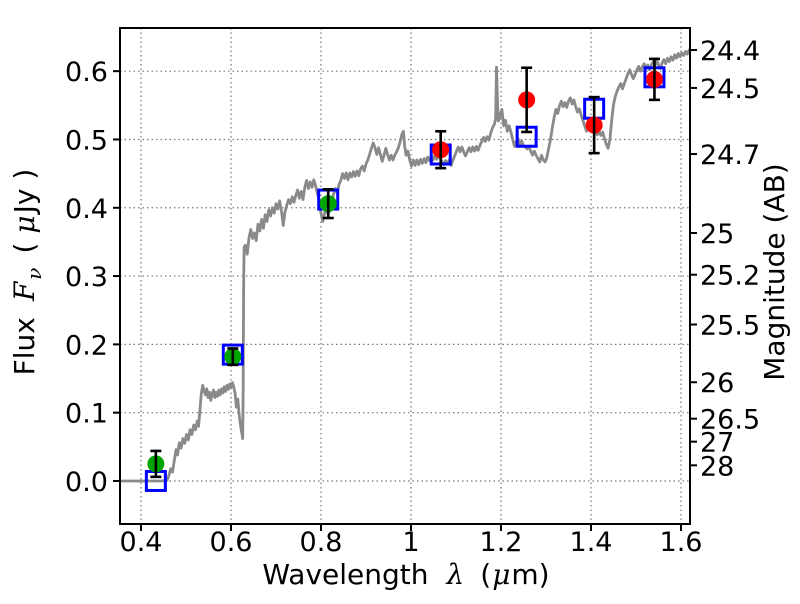 Image resolution: width=800 pixels, height=604 pixels. I want to click on x-tick-label: 1, so click(410, 542).